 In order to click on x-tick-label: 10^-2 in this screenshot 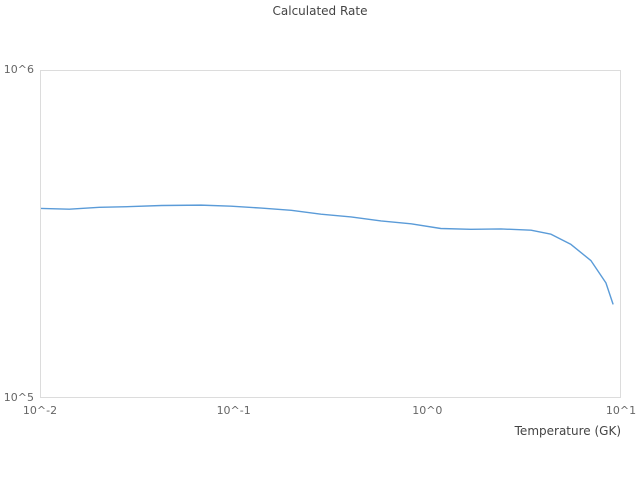, I will do `click(40, 410)`.